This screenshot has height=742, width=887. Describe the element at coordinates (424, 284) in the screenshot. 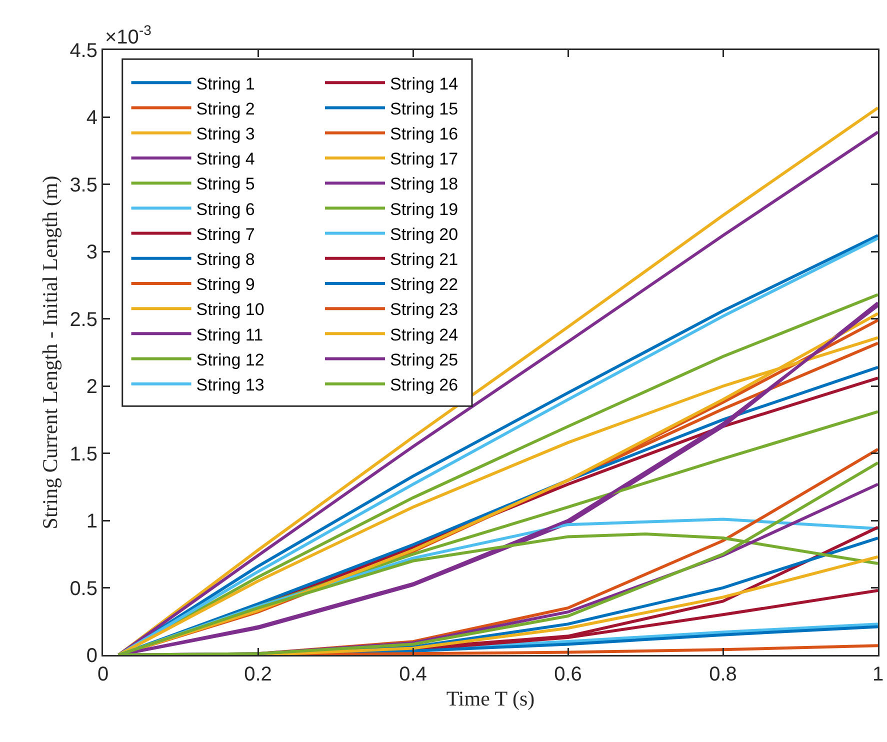

I see `legend-label: String 22` at that location.